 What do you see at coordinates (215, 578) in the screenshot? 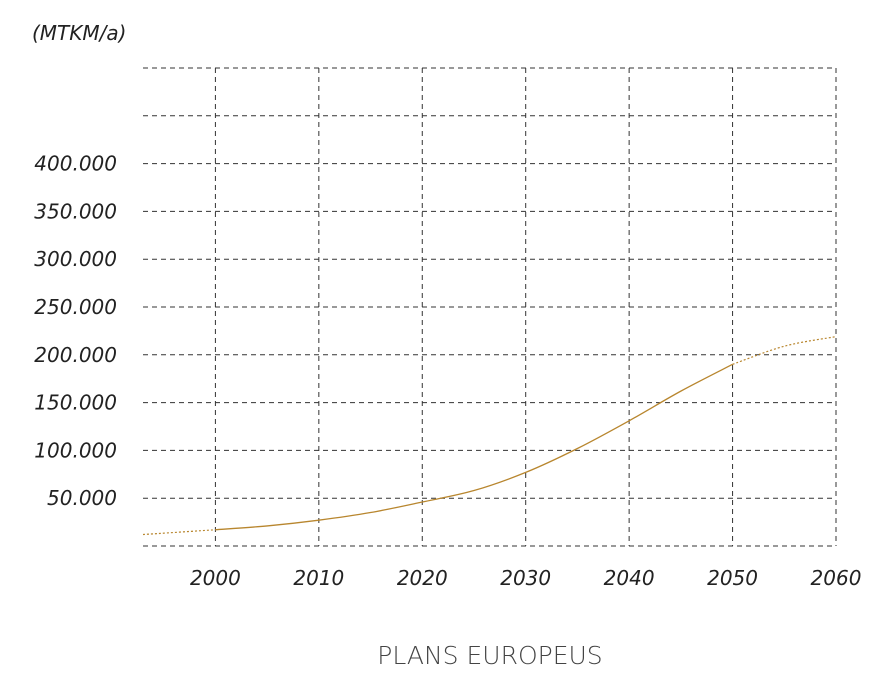
I see `x-tick-label: 2000` at bounding box center [215, 578].